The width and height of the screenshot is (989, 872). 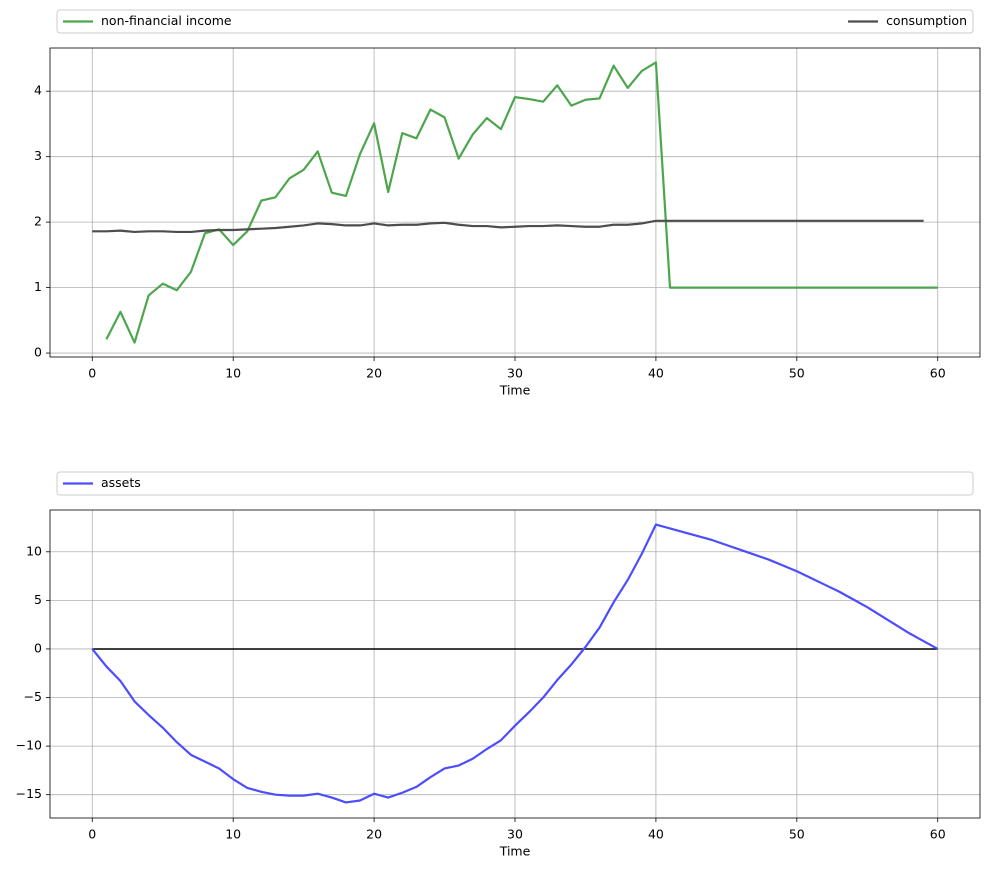 What do you see at coordinates (508, 226) in the screenshot?
I see `series-line` at bounding box center [508, 226].